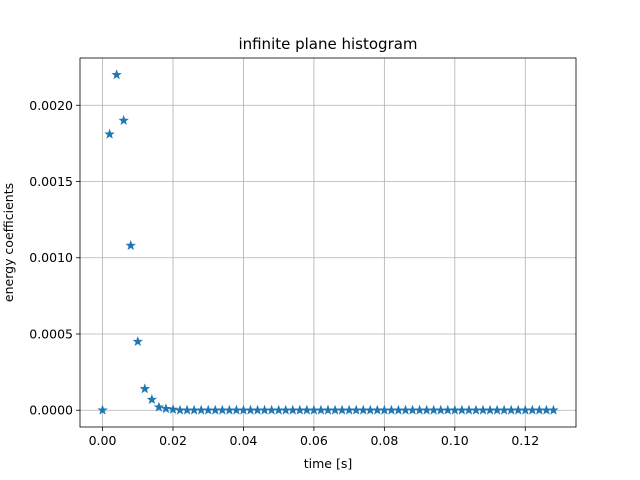  I want to click on x-tick-label: 0.12, so click(525, 440).